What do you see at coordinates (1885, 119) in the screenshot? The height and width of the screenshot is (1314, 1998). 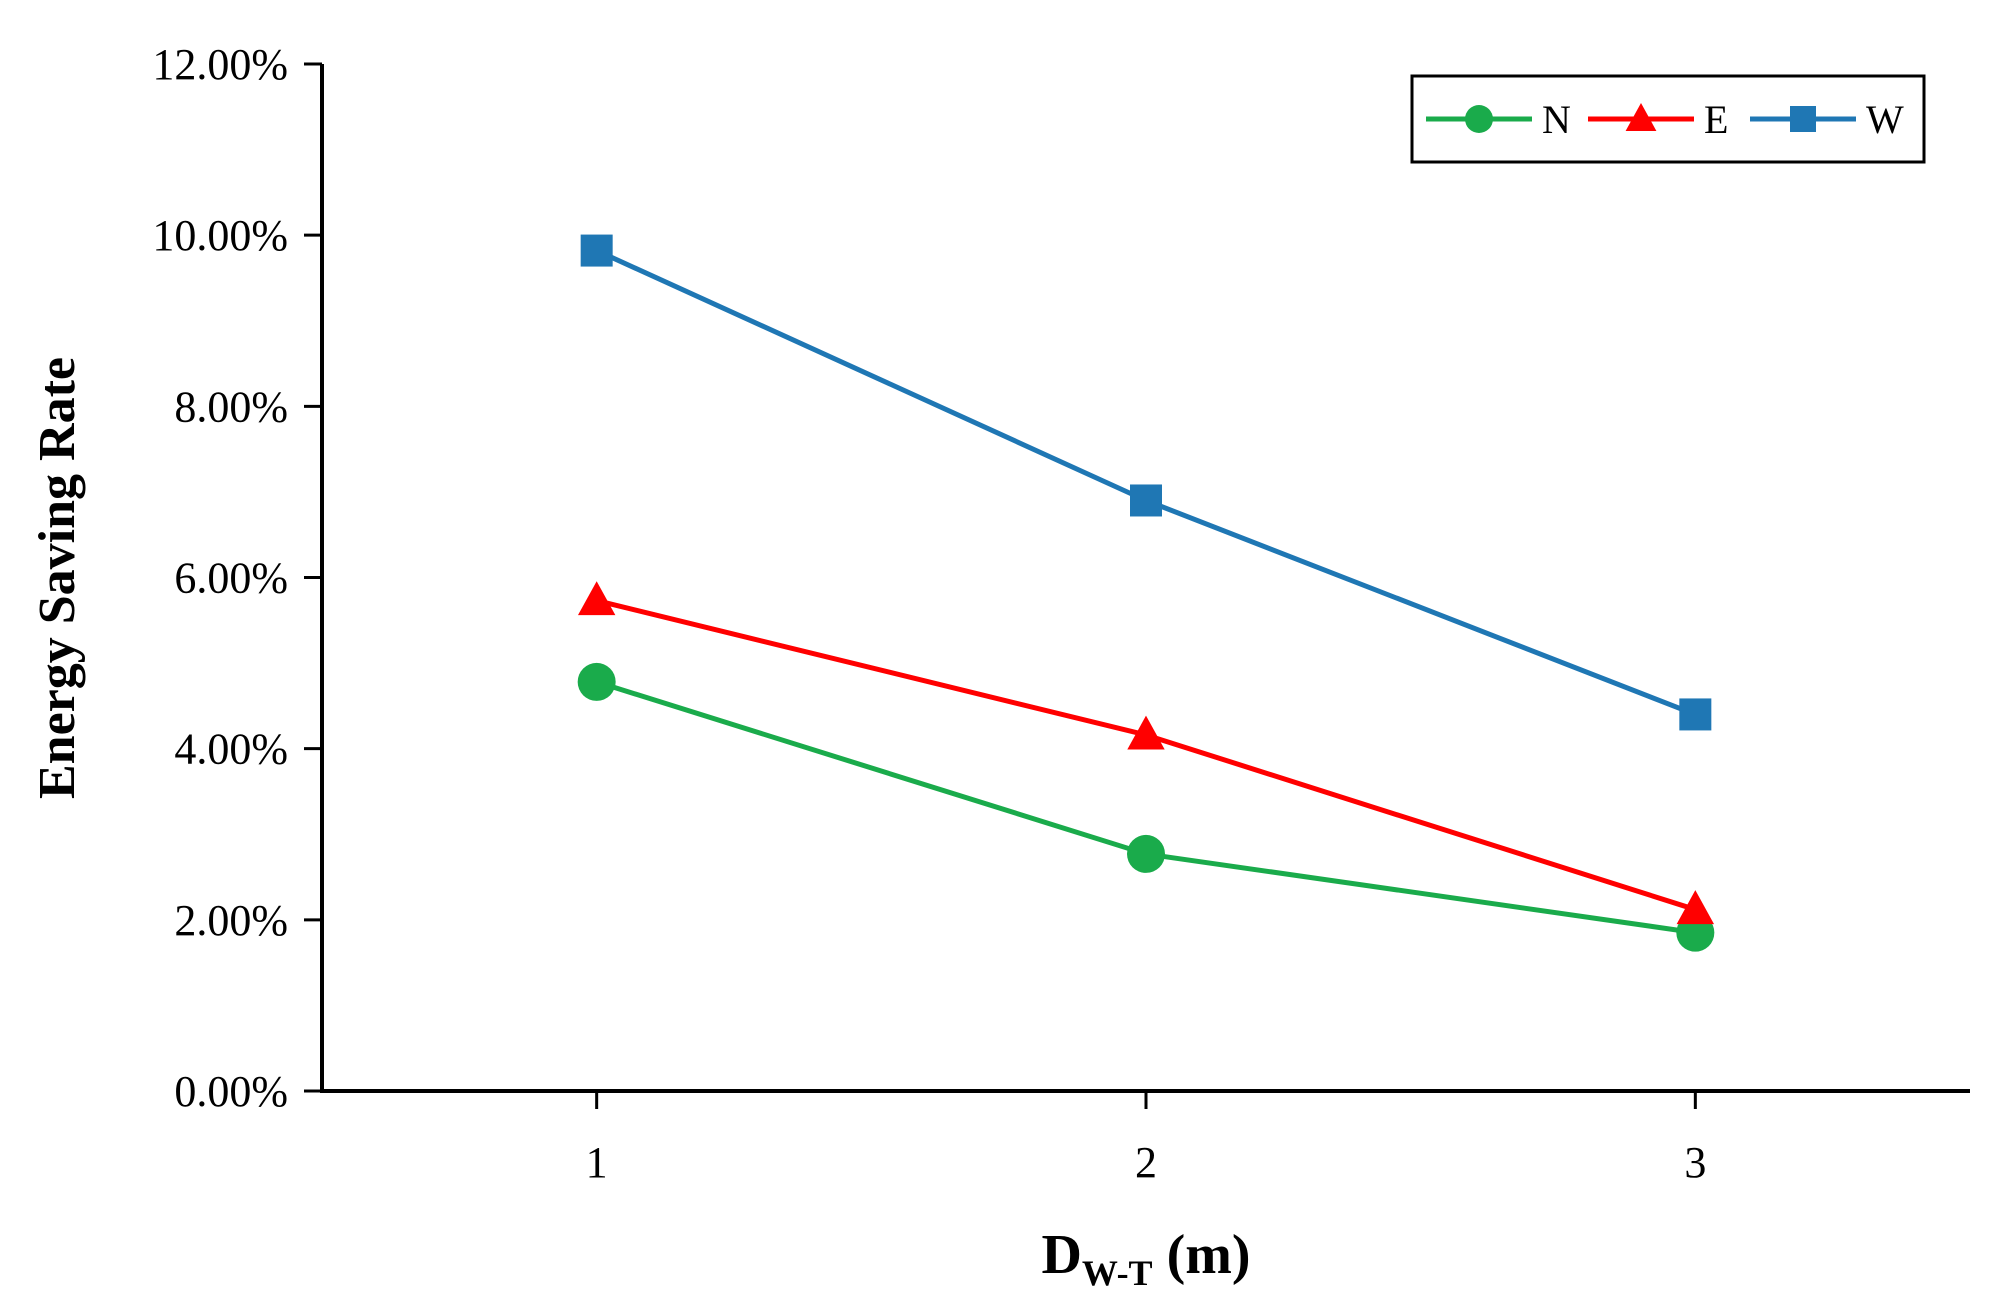 I see `legend-label: W` at bounding box center [1885, 119].